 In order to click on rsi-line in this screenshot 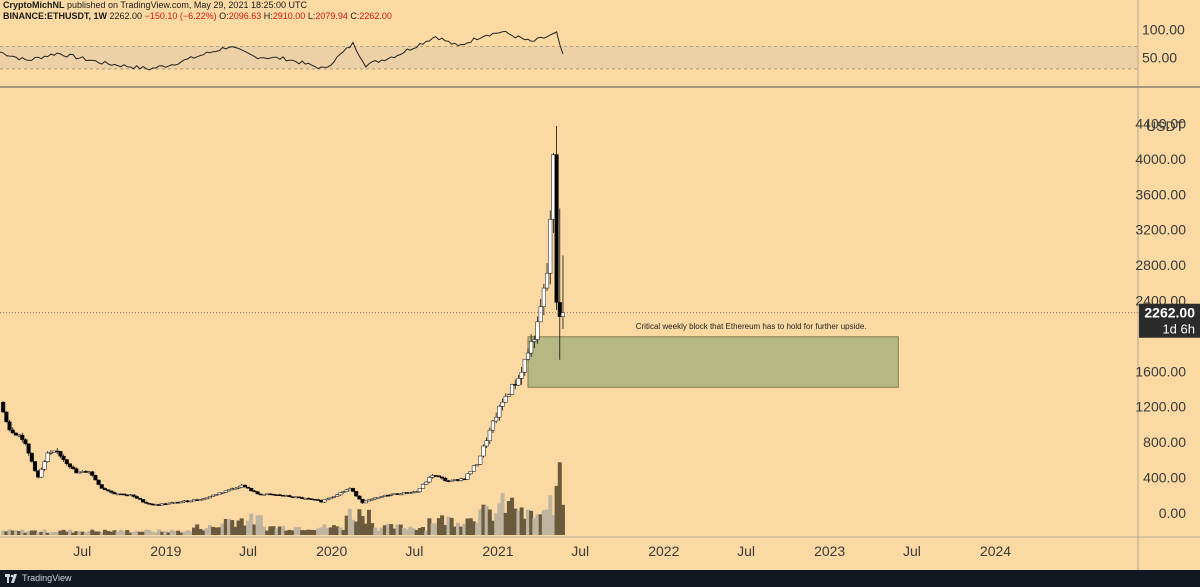, I will do `click(282, 50)`.